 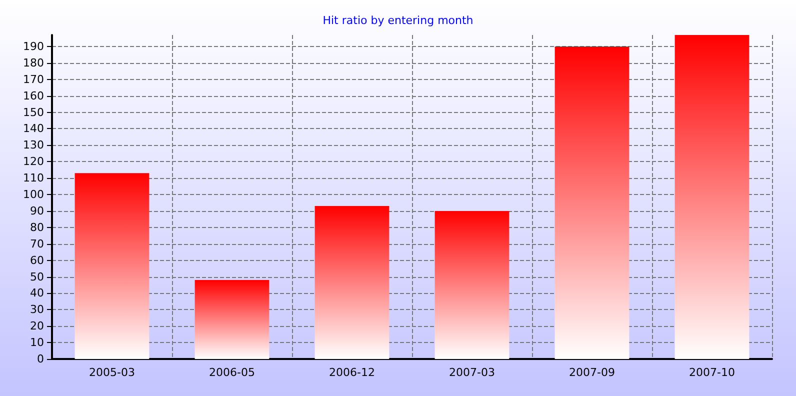 What do you see at coordinates (37, 260) in the screenshot?
I see `y-tick-label: 60` at bounding box center [37, 260].